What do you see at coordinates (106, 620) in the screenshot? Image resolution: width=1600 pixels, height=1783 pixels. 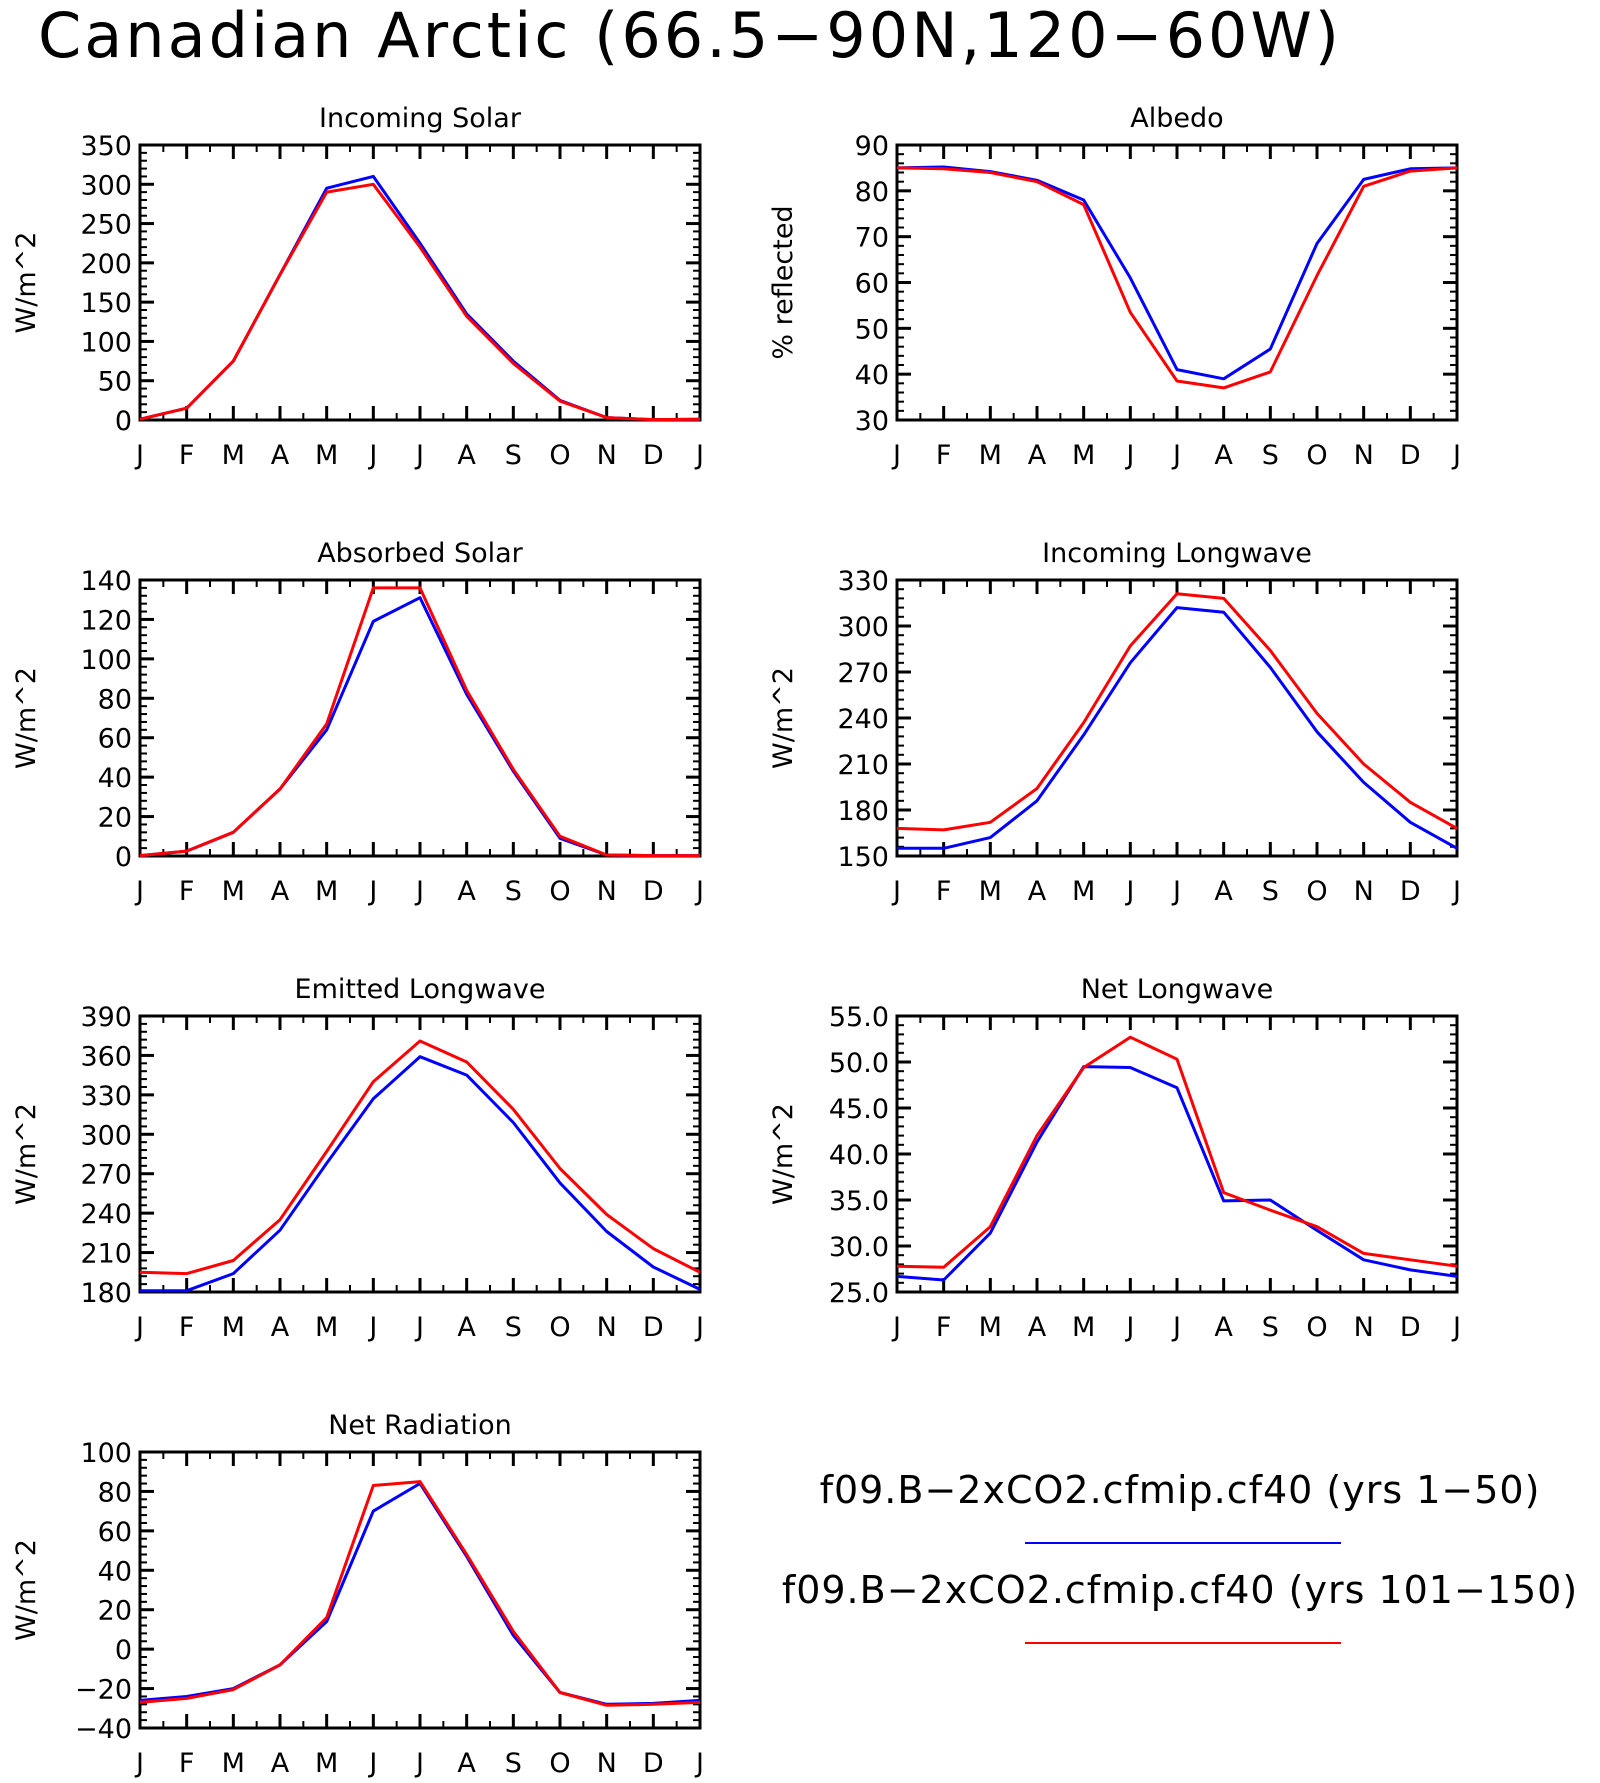 I see `y-tick-label: 120` at bounding box center [106, 620].